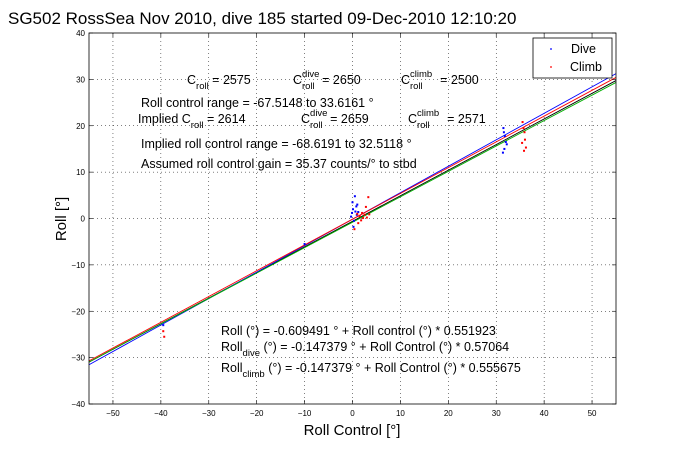 This screenshot has height=454, width=681. I want to click on y-tick-label: −40, so click(78, 404).